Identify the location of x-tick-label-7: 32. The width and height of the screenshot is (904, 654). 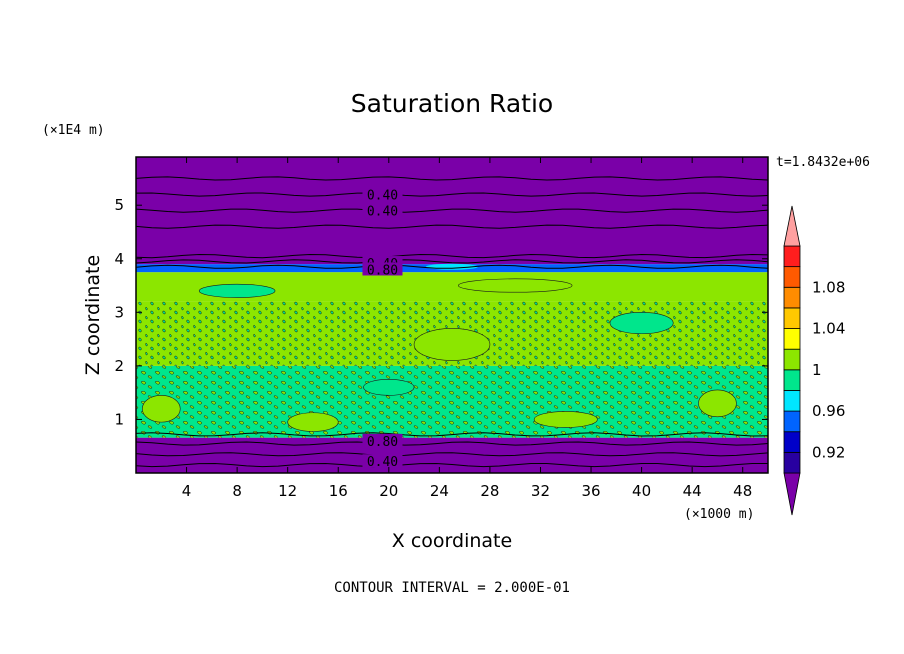
(540, 491).